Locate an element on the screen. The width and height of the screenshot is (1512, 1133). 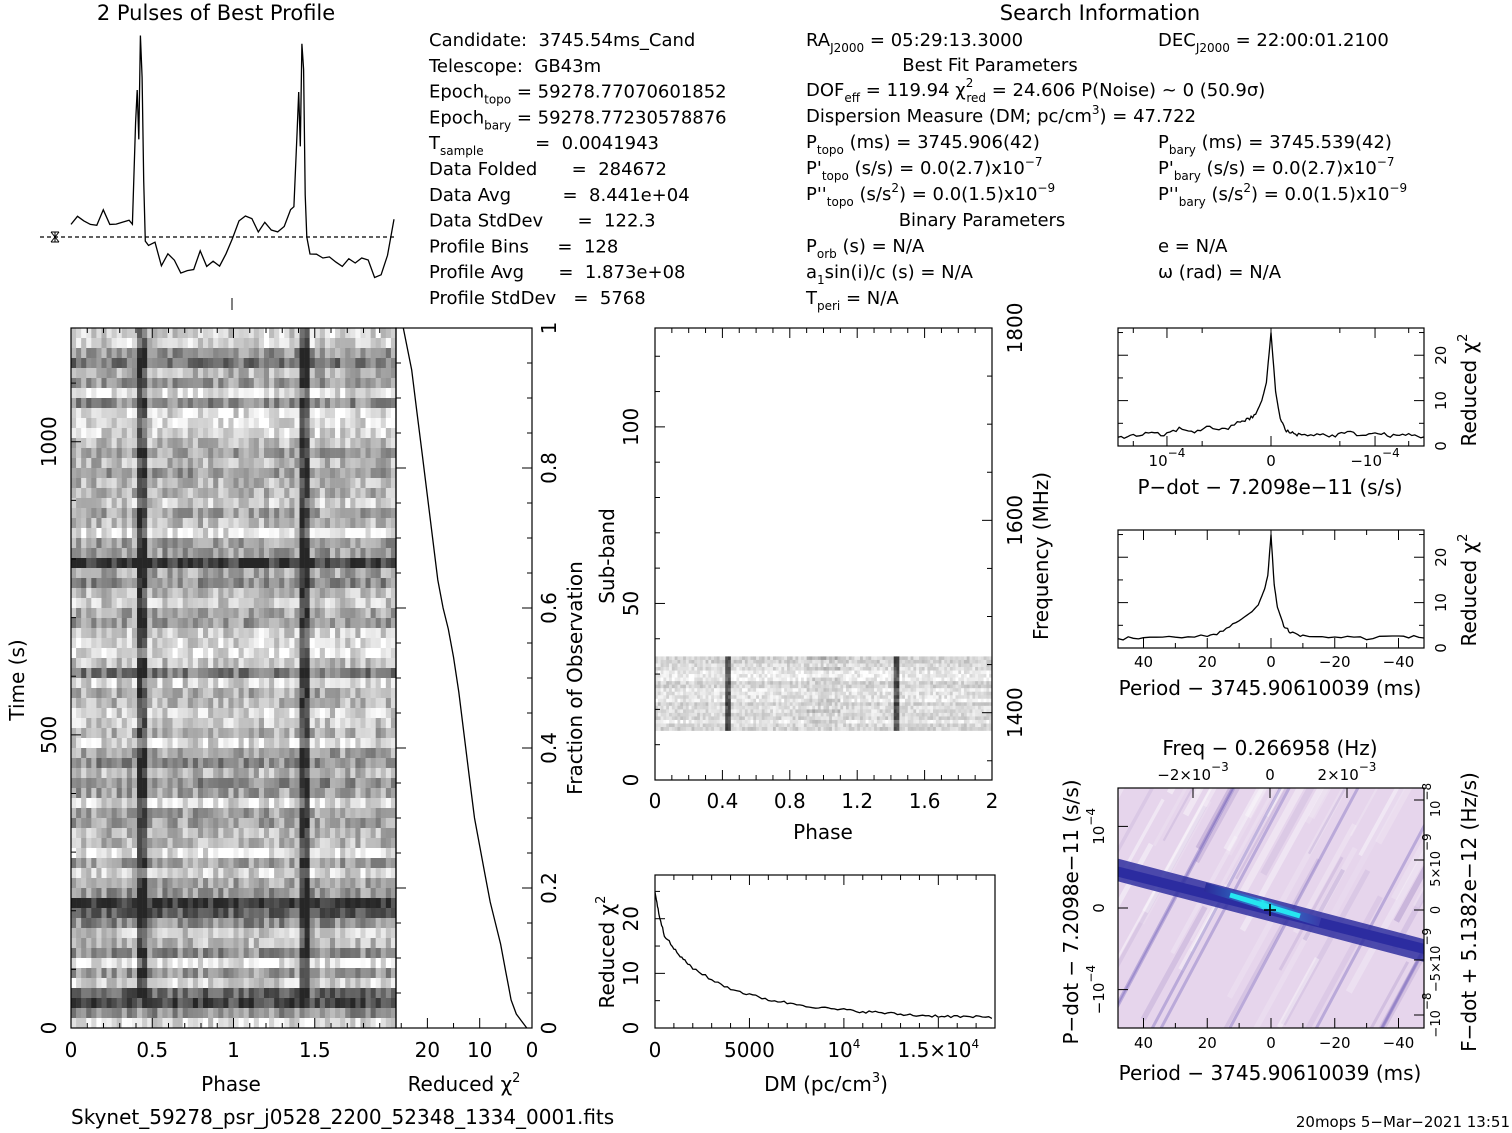
tick-label: 0.6 is located at coordinates (549, 608).